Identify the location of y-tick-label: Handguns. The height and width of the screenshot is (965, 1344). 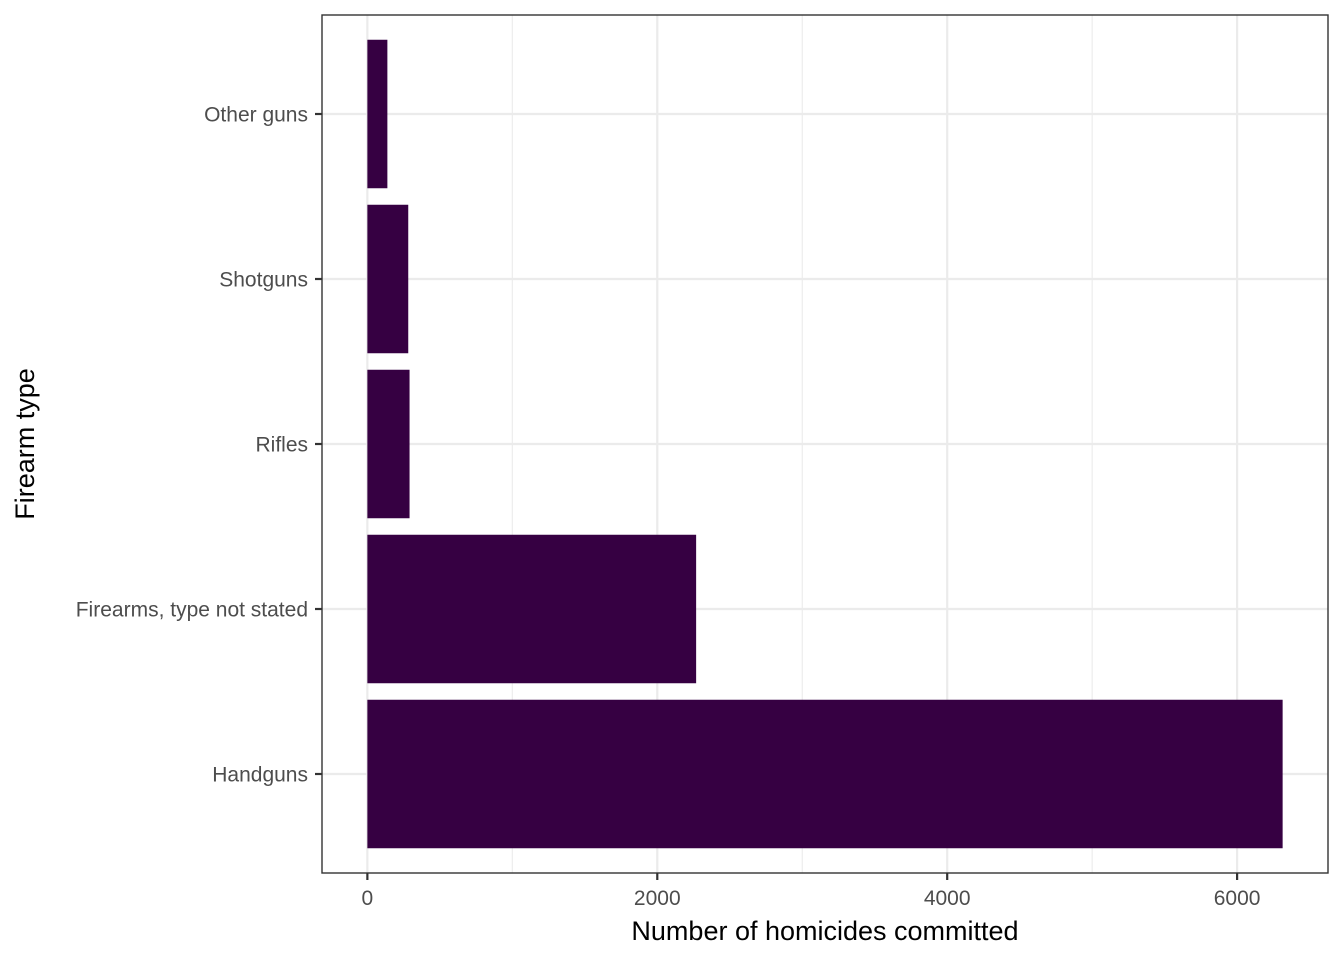
(260, 775).